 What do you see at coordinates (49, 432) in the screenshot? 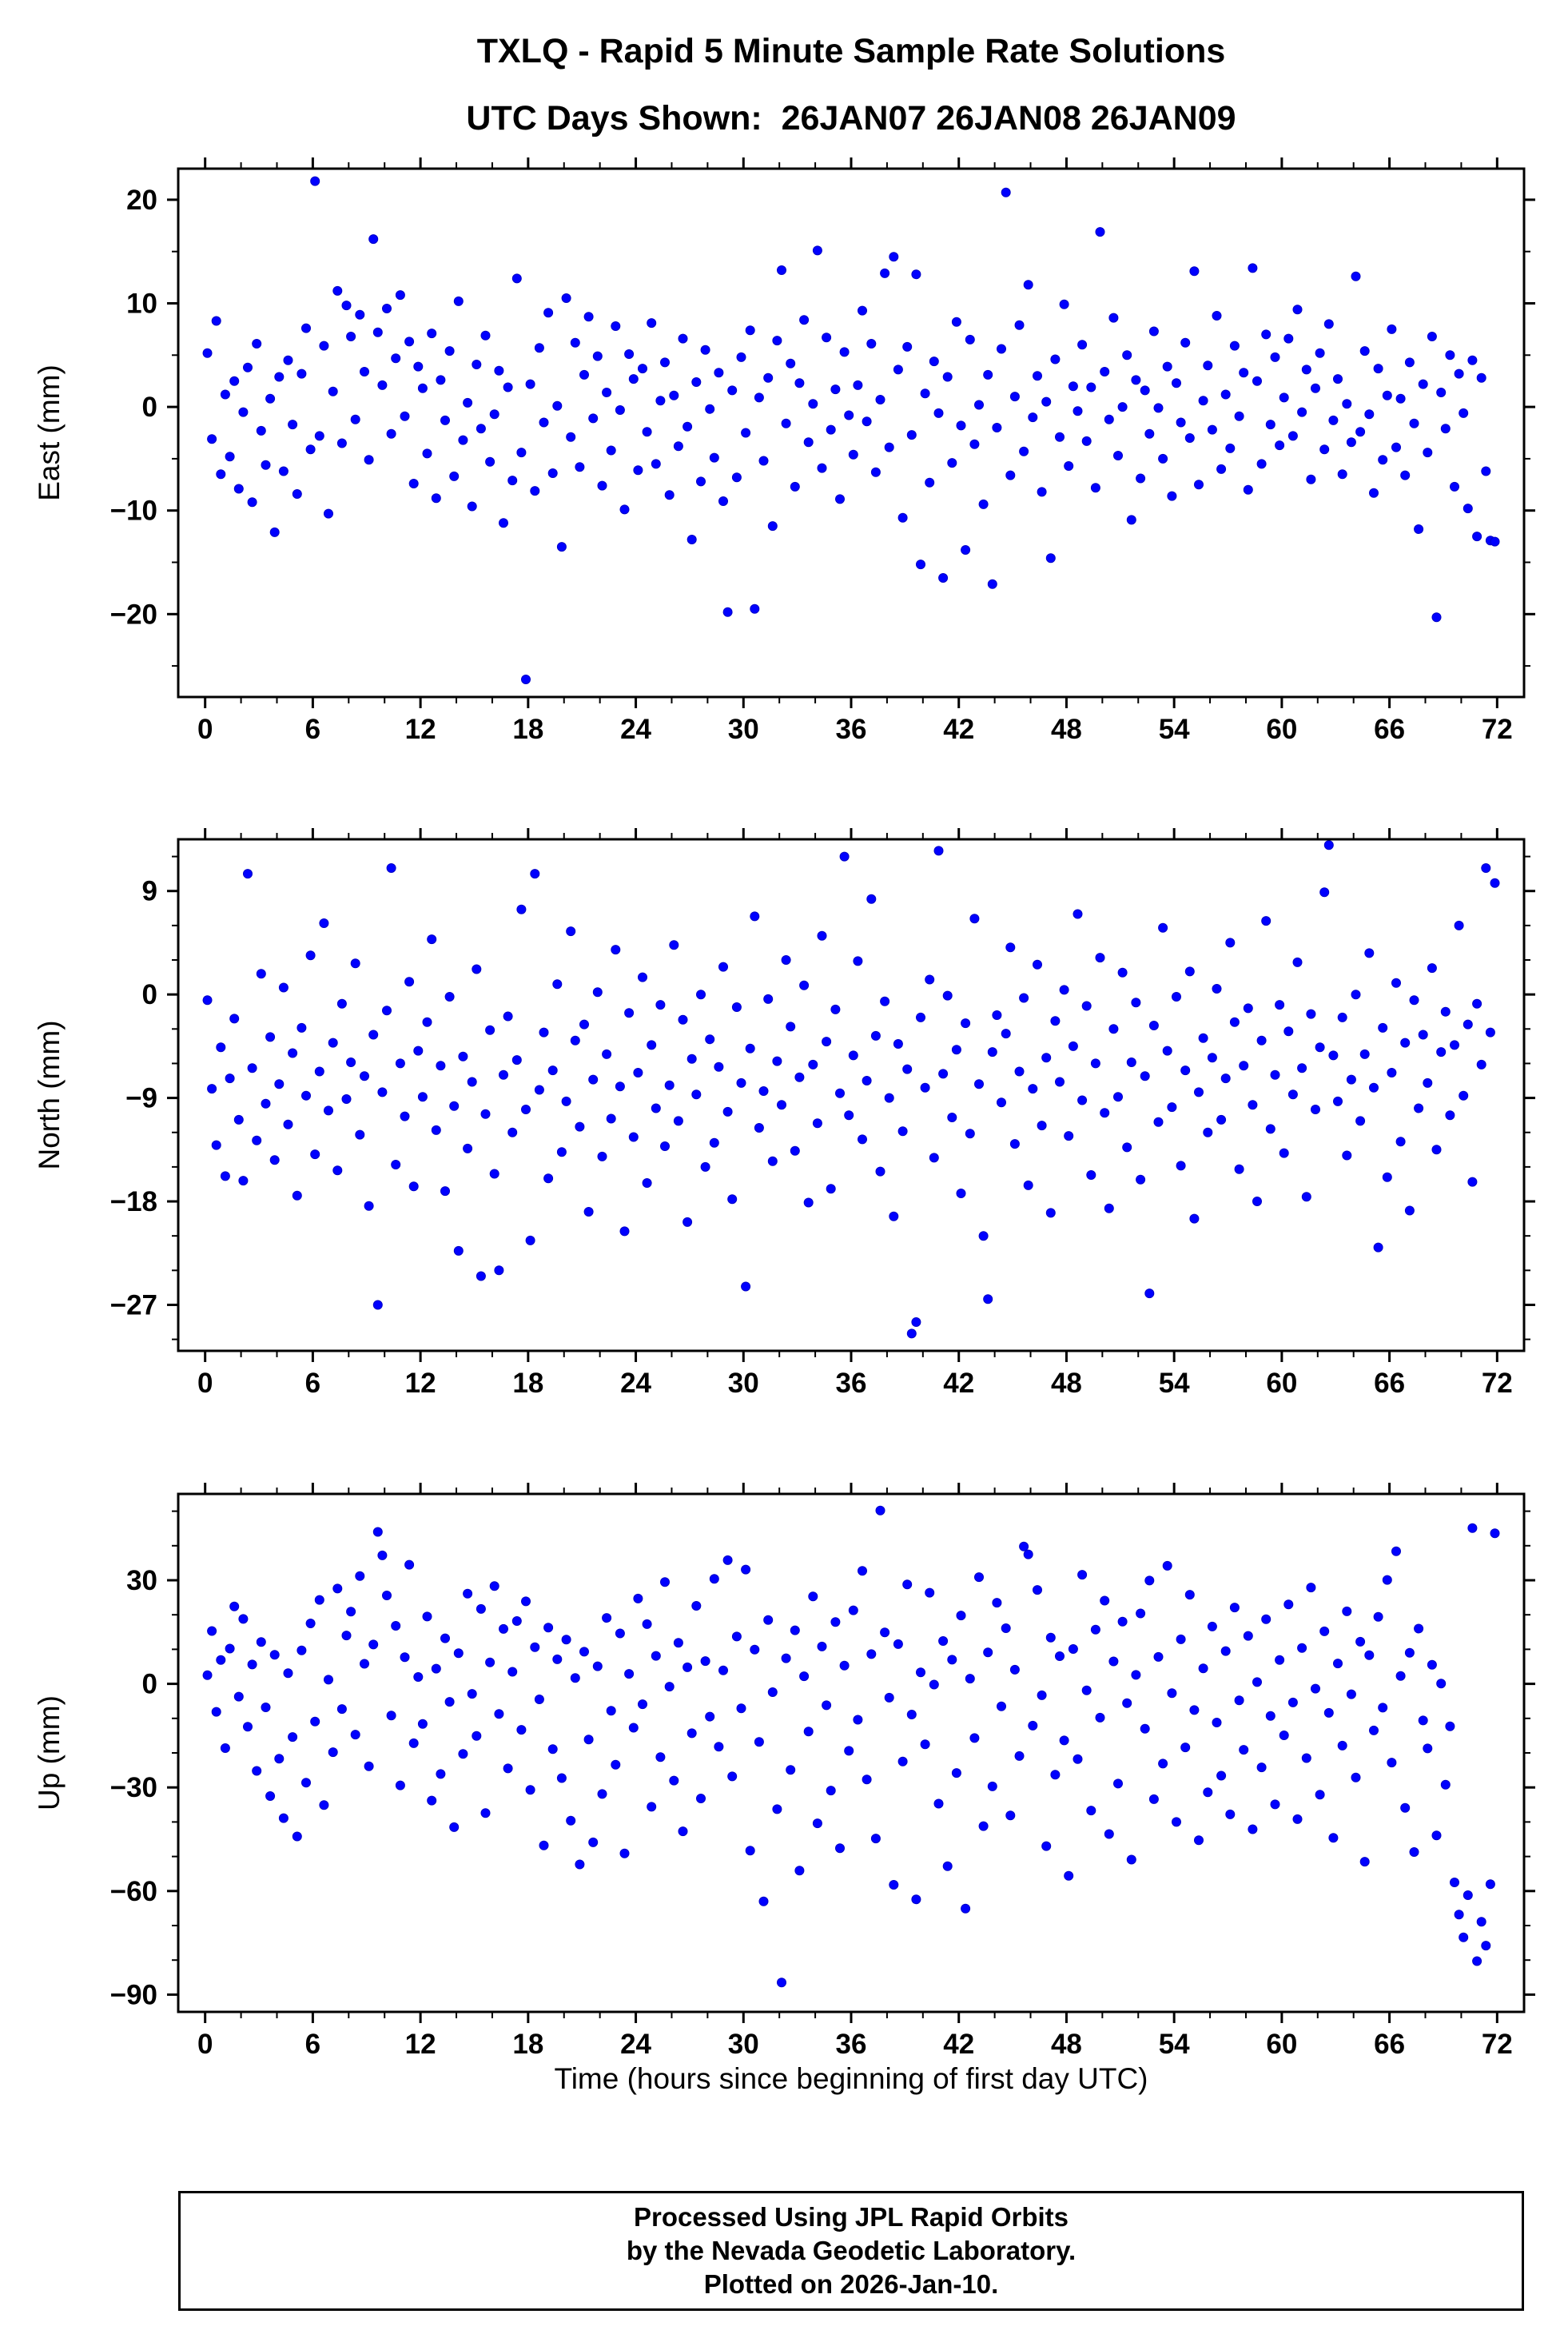
I see `svg-text: East (mm)` at bounding box center [49, 432].